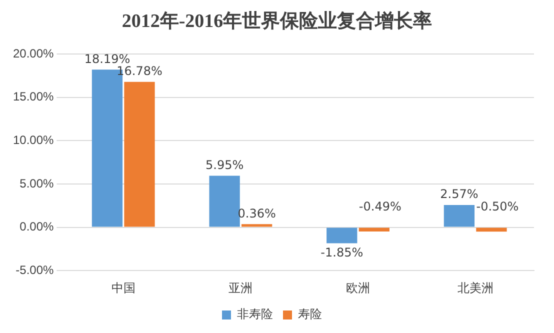 This screenshot has width=554, height=333. I want to click on x-tick-label: 亚洲, so click(240, 288).